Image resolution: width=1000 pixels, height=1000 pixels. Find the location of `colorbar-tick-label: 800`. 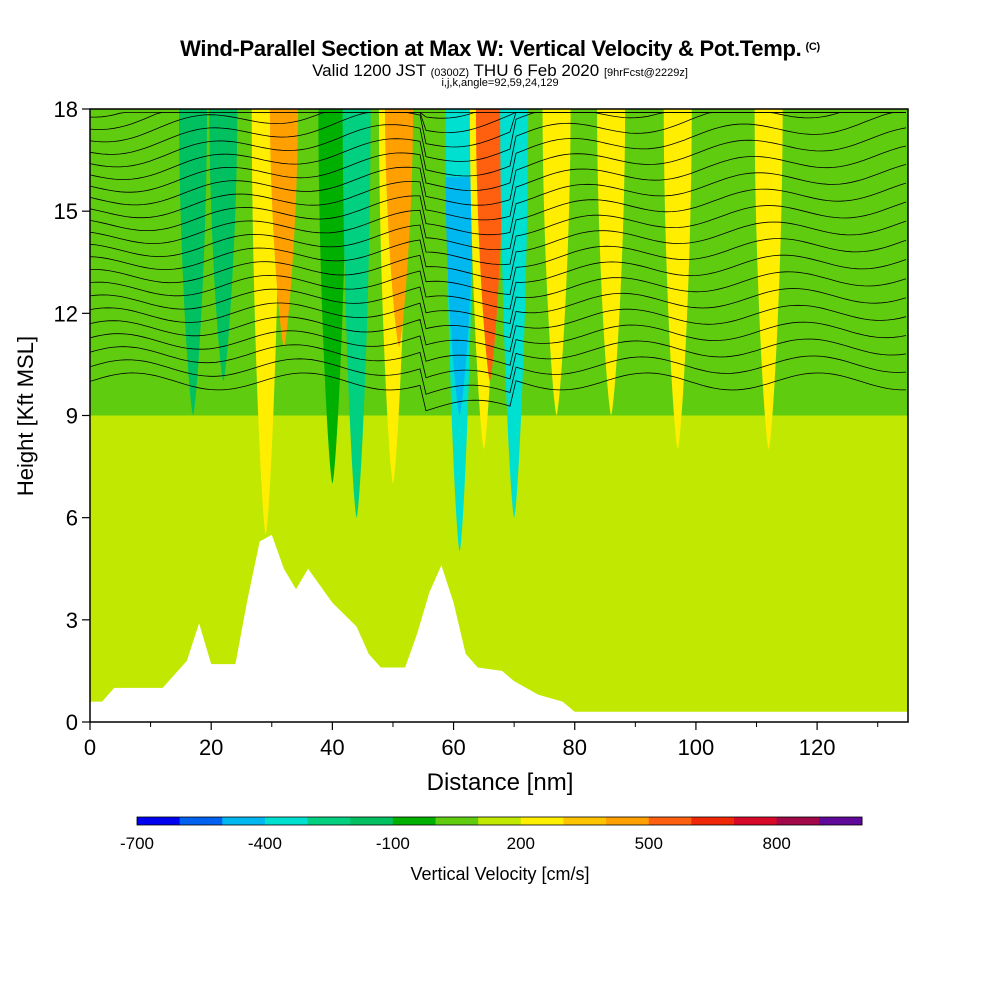

colorbar-tick-label: 800 is located at coordinates (777, 843).